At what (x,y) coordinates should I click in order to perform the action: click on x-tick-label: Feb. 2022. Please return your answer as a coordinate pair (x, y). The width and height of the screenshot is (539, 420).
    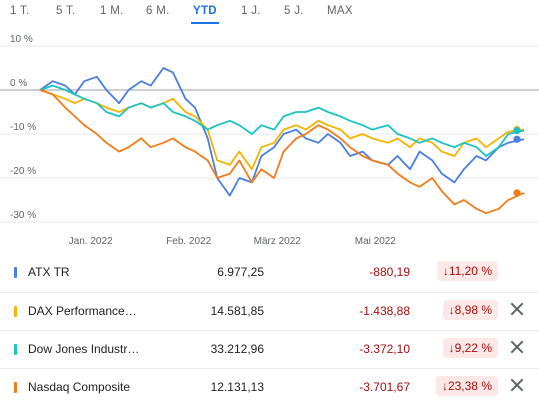
    Looking at the image, I should click on (188, 241).